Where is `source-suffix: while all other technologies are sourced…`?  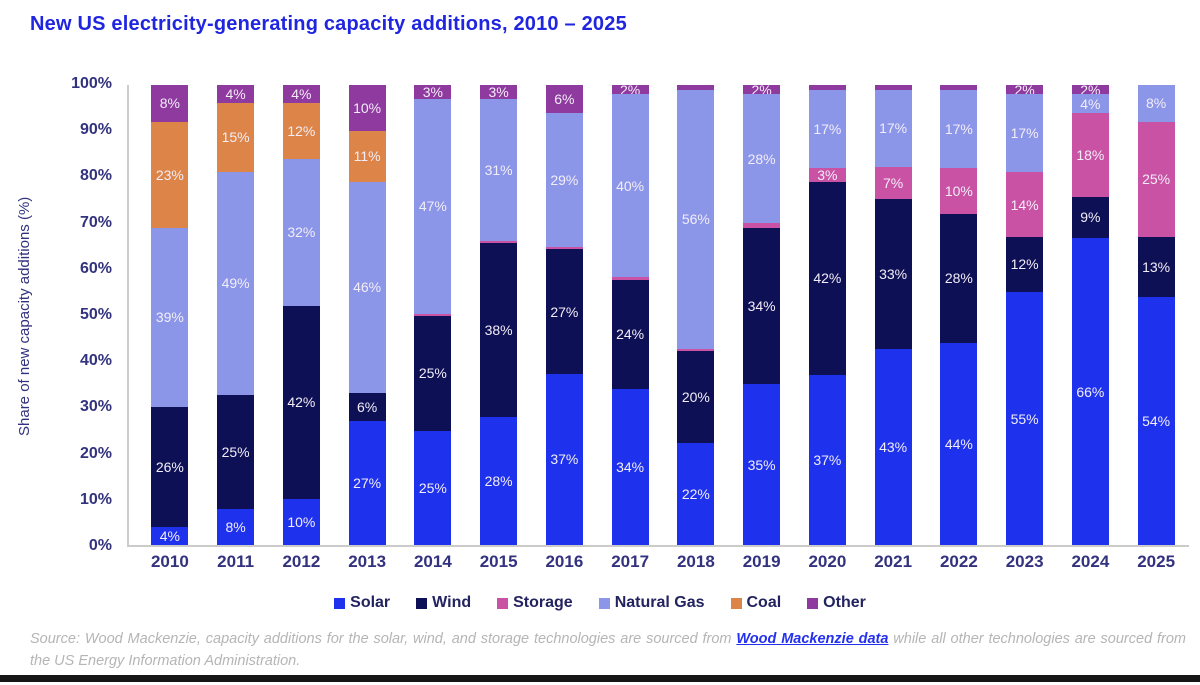
source-suffix: while all other technologies are sourced… is located at coordinates (608, 650).